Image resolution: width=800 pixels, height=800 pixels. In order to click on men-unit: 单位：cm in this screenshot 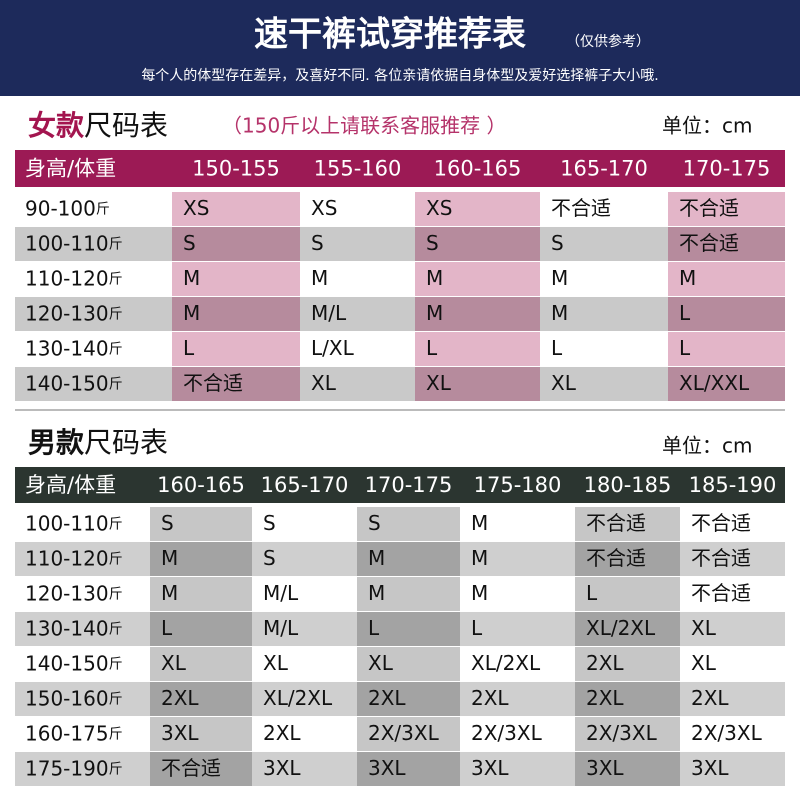, I will do `click(707, 446)`.